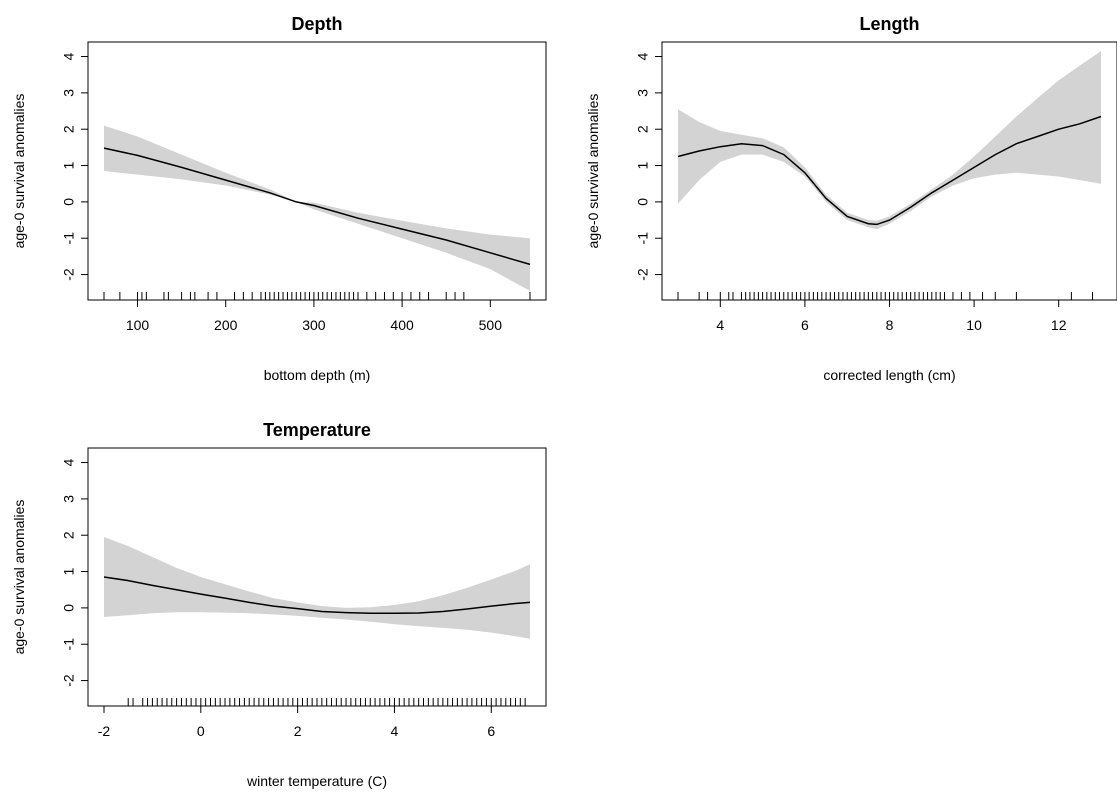 The height and width of the screenshot is (796, 1117). Describe the element at coordinates (317, 430) in the screenshot. I see `chart-title: Temperature` at that location.